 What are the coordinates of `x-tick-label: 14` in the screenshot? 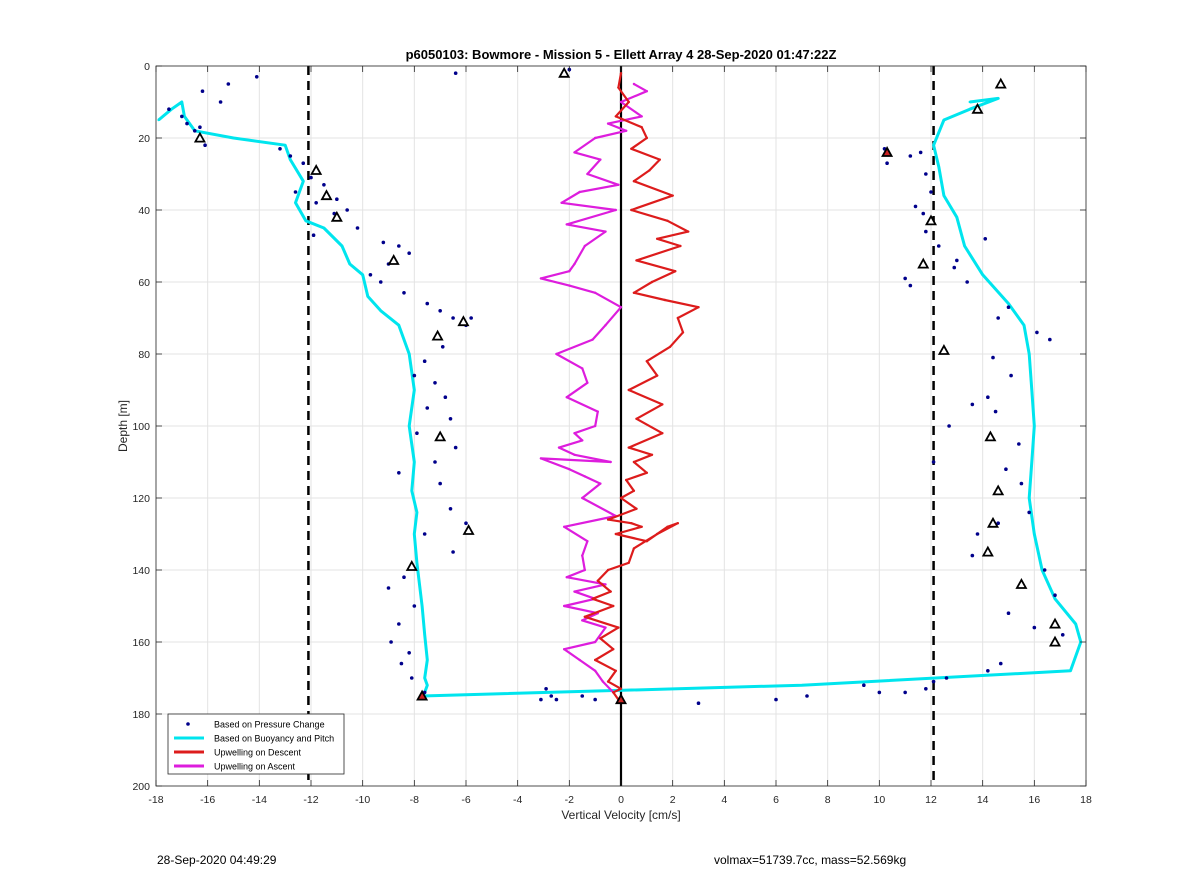 It's located at (983, 800).